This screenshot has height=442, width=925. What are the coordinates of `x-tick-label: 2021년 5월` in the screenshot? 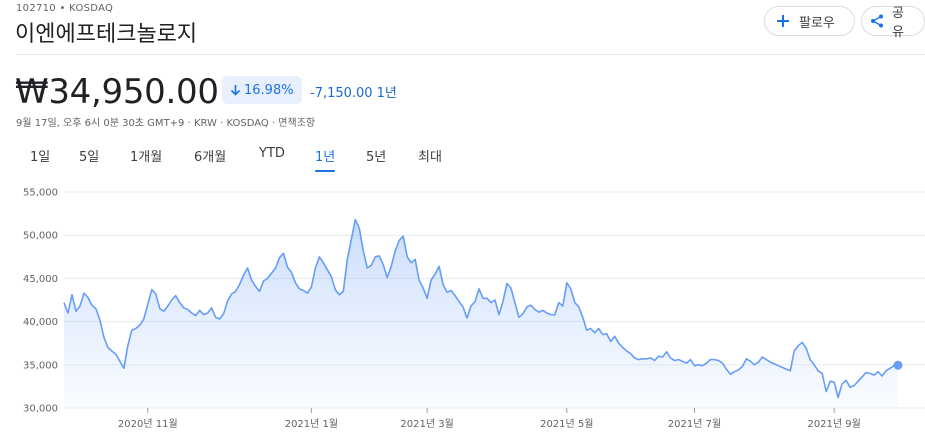 It's located at (566, 424).